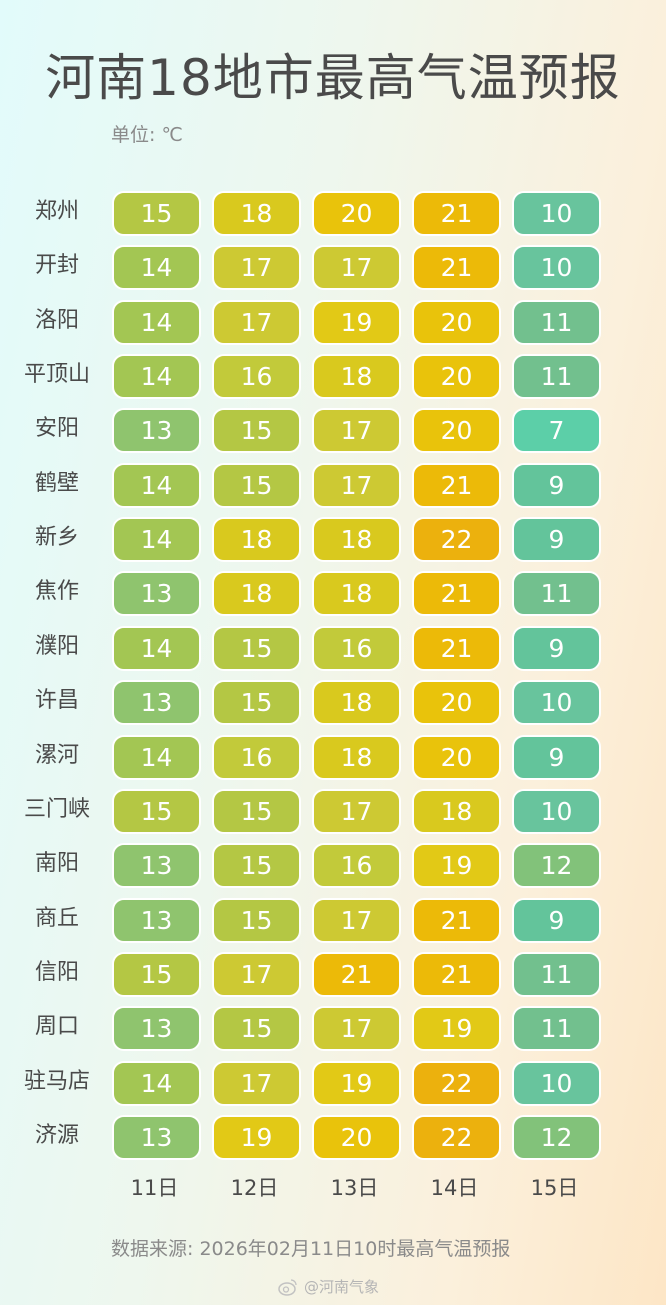 Image resolution: width=666 pixels, height=1305 pixels. I want to click on city-label: 开封, so click(56, 266).